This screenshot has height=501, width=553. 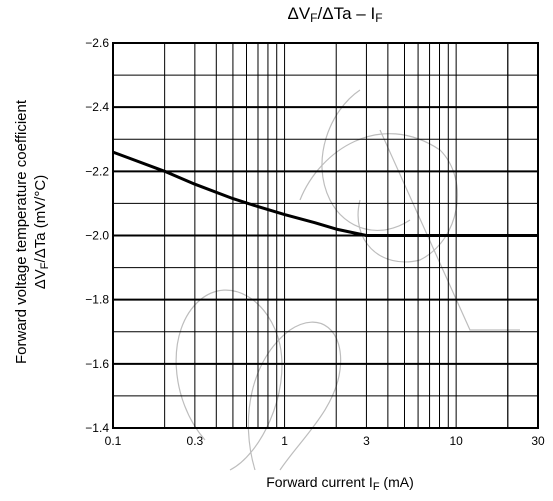 I want to click on y-tick-label: −1.8, so click(x=97, y=300).